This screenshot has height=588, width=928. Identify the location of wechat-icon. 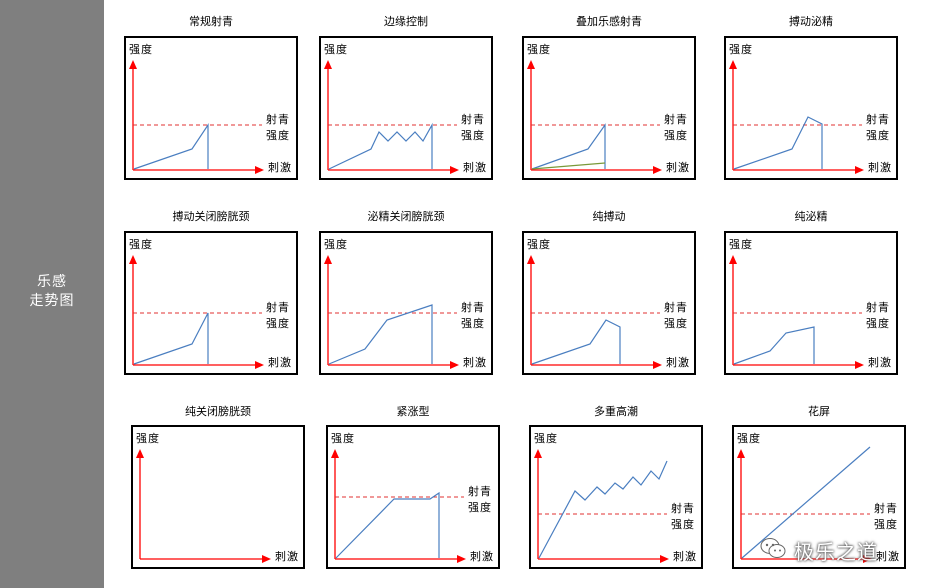
(773, 548).